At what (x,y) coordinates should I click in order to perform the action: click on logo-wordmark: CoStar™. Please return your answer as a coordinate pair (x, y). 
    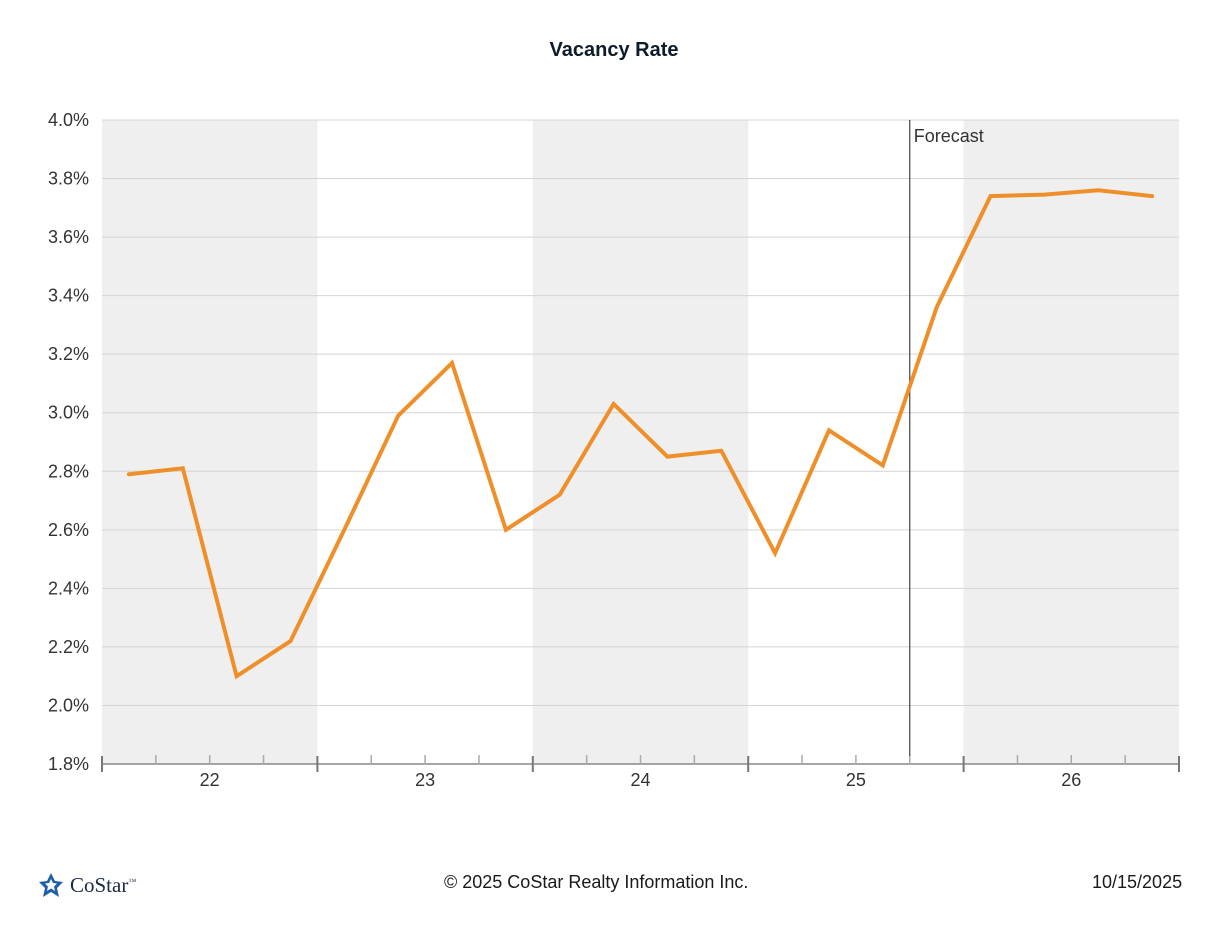
    Looking at the image, I should click on (103, 885).